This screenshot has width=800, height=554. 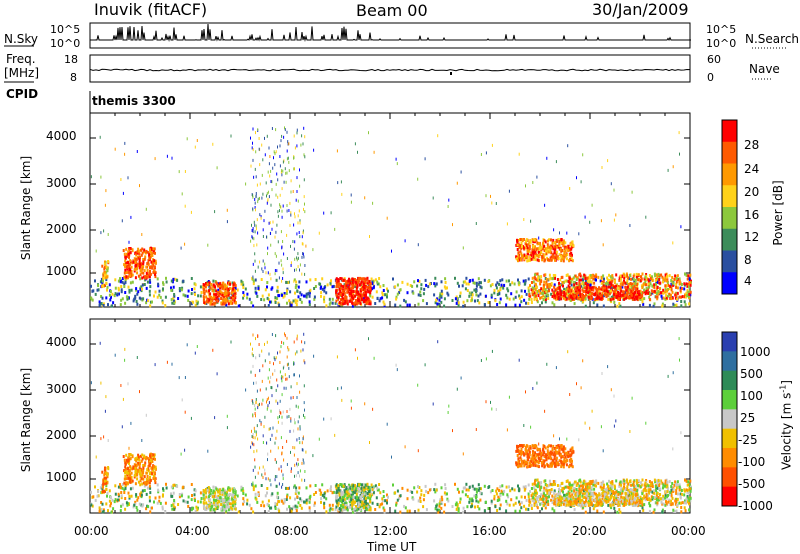 I want to click on xtick-5: 20:00, so click(x=589, y=531).